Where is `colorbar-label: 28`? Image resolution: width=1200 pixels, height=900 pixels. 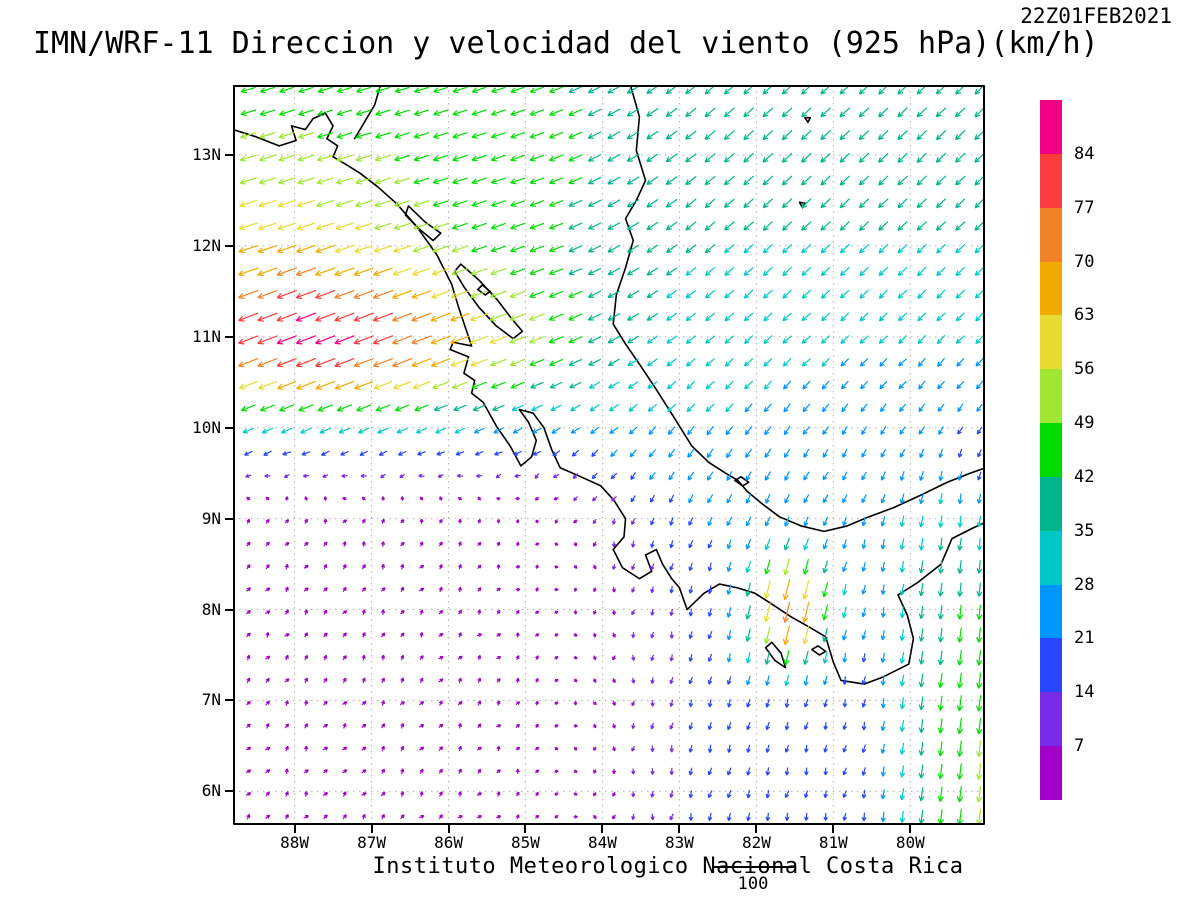 colorbar-label: 28 is located at coordinates (1084, 584).